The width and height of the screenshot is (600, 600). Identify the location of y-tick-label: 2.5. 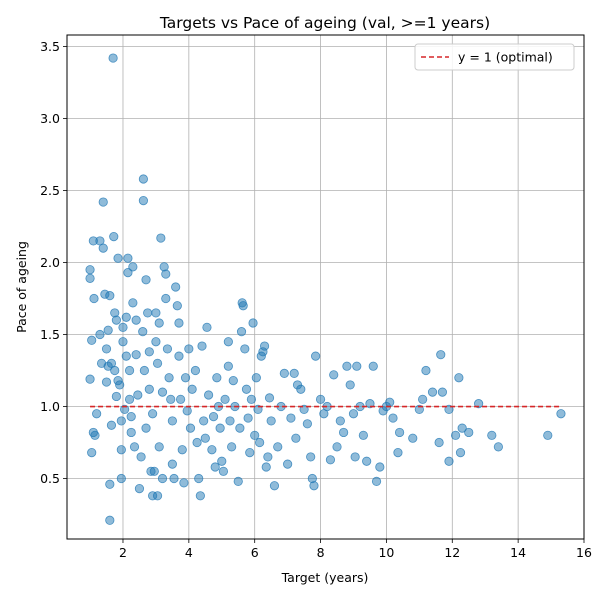
(50, 190).